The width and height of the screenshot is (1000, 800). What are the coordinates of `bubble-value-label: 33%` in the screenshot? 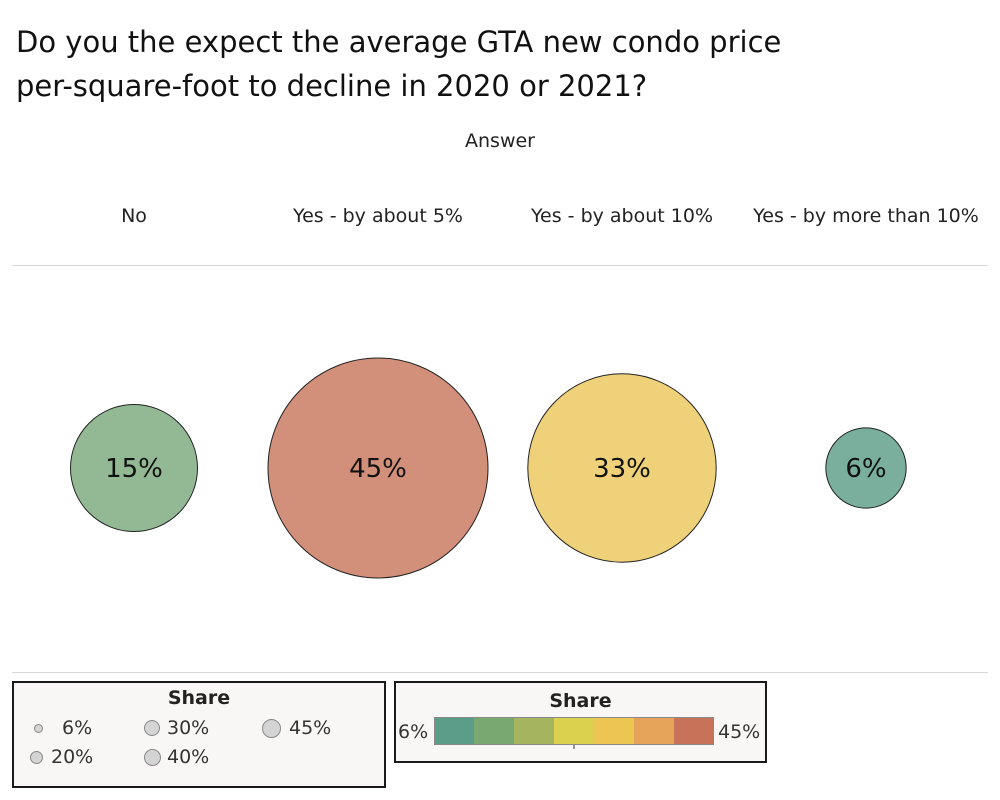 It's located at (622, 469).